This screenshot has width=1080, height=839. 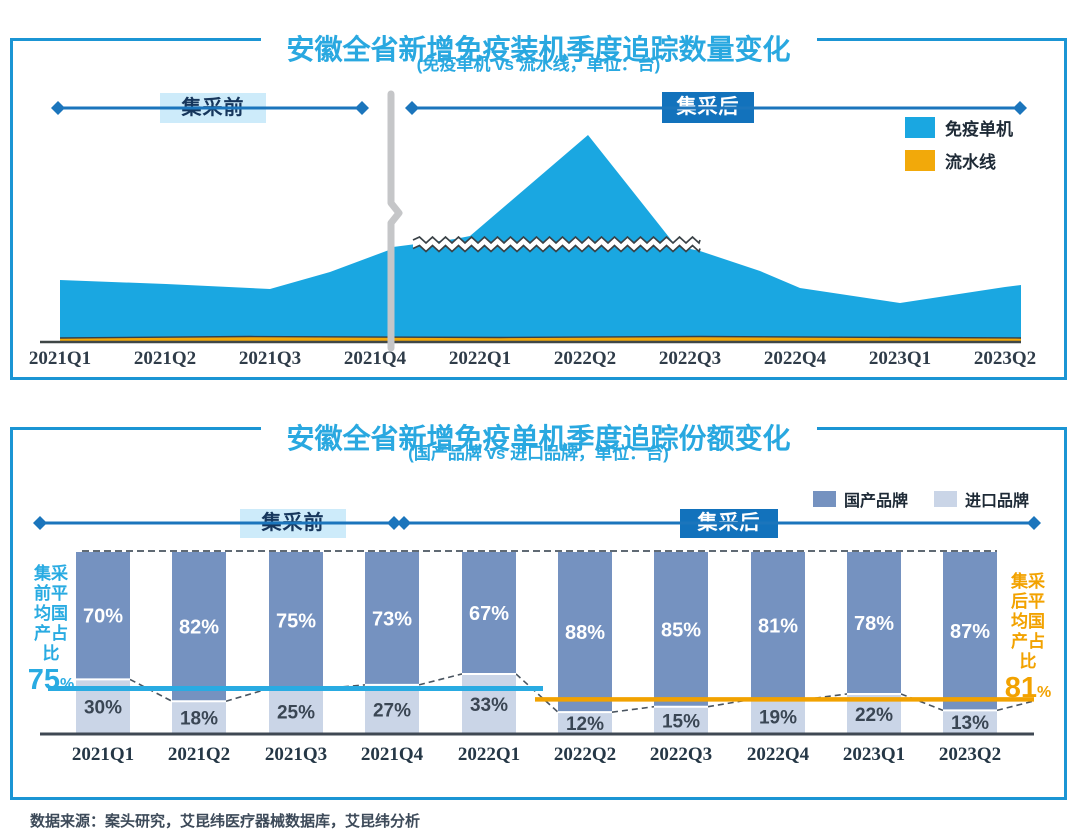 What do you see at coordinates (538, 64) in the screenshot?
I see `quantity-chart-subtitle: (免疫单机 vs 流水线，单位：台)` at bounding box center [538, 64].